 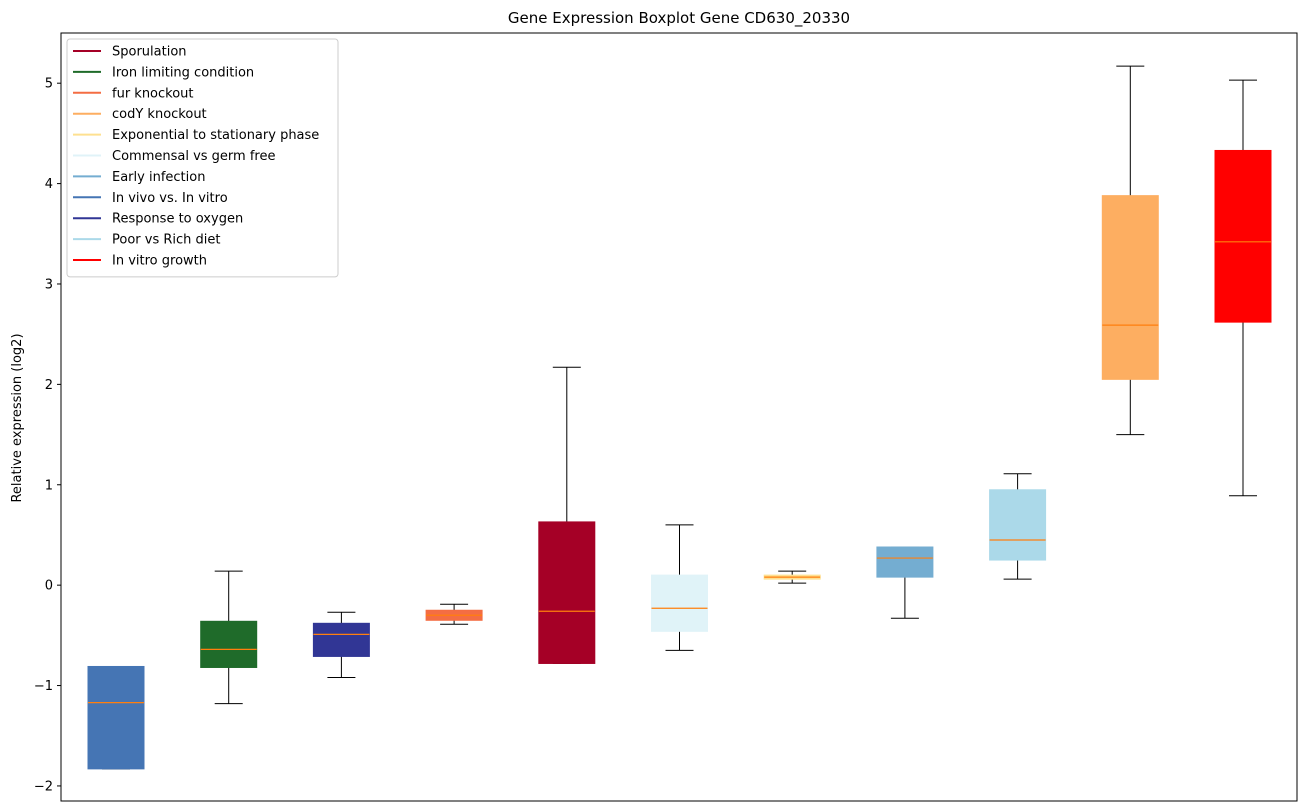 What do you see at coordinates (47, 435) in the screenshot?
I see `y-axis: −2 −1 0 1 2 3 4 5` at bounding box center [47, 435].